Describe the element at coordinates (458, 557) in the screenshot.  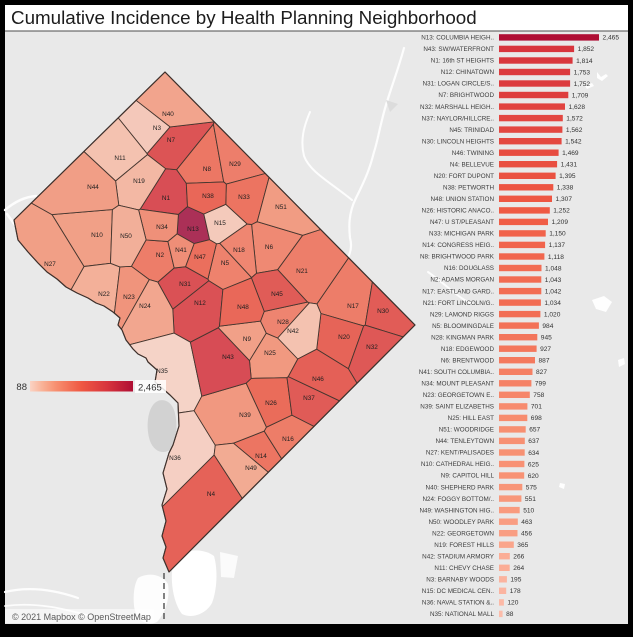
I see `svg-text: N42: STADIUM ARMORY` at that location.